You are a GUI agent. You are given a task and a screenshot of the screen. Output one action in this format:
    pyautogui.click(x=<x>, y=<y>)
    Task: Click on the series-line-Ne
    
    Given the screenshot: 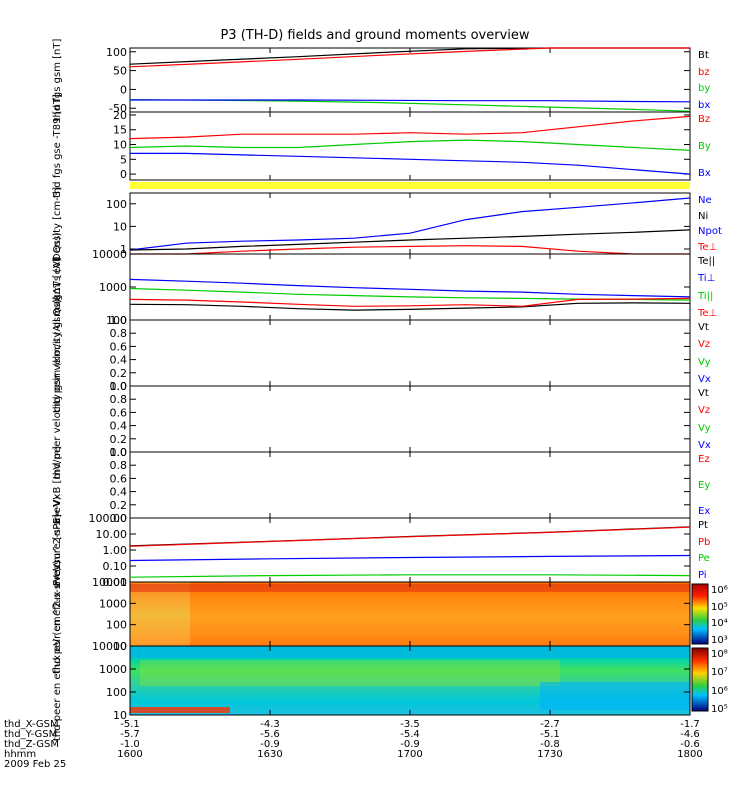 What is the action you would take?
    pyautogui.click(x=410, y=224)
    